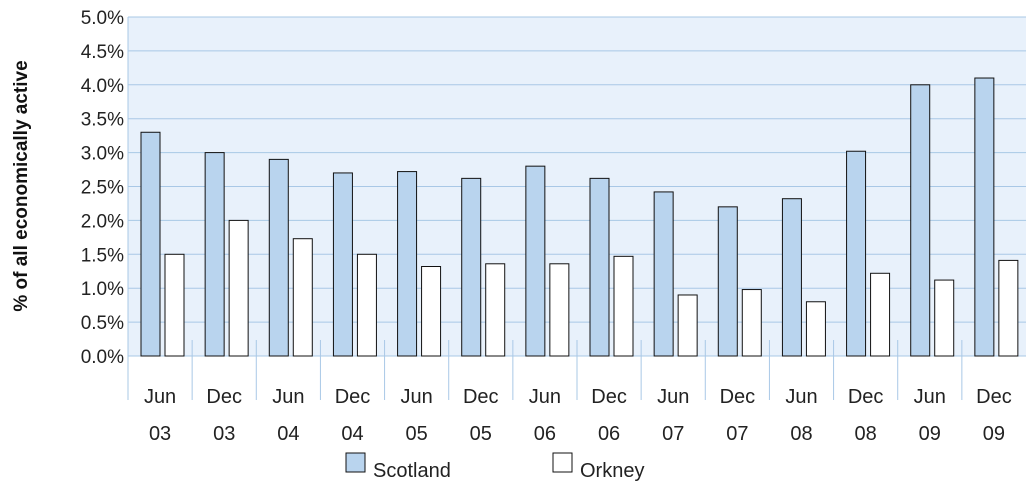 The image size is (1026, 481). What do you see at coordinates (412, 470) in the screenshot?
I see `legend-label: Scotland` at bounding box center [412, 470].